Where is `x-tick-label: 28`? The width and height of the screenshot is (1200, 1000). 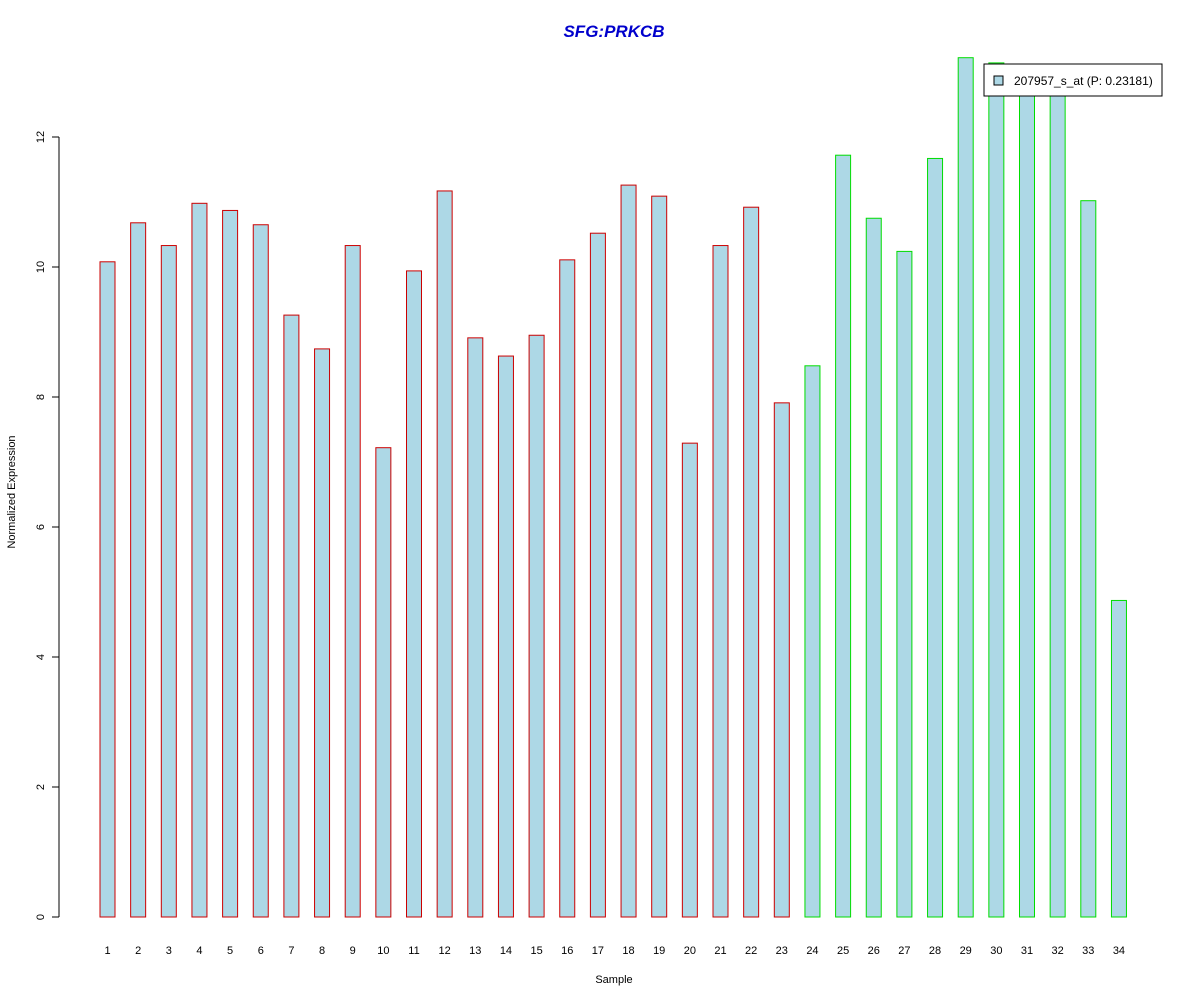
x-tick-label: 28 is located at coordinates (935, 951).